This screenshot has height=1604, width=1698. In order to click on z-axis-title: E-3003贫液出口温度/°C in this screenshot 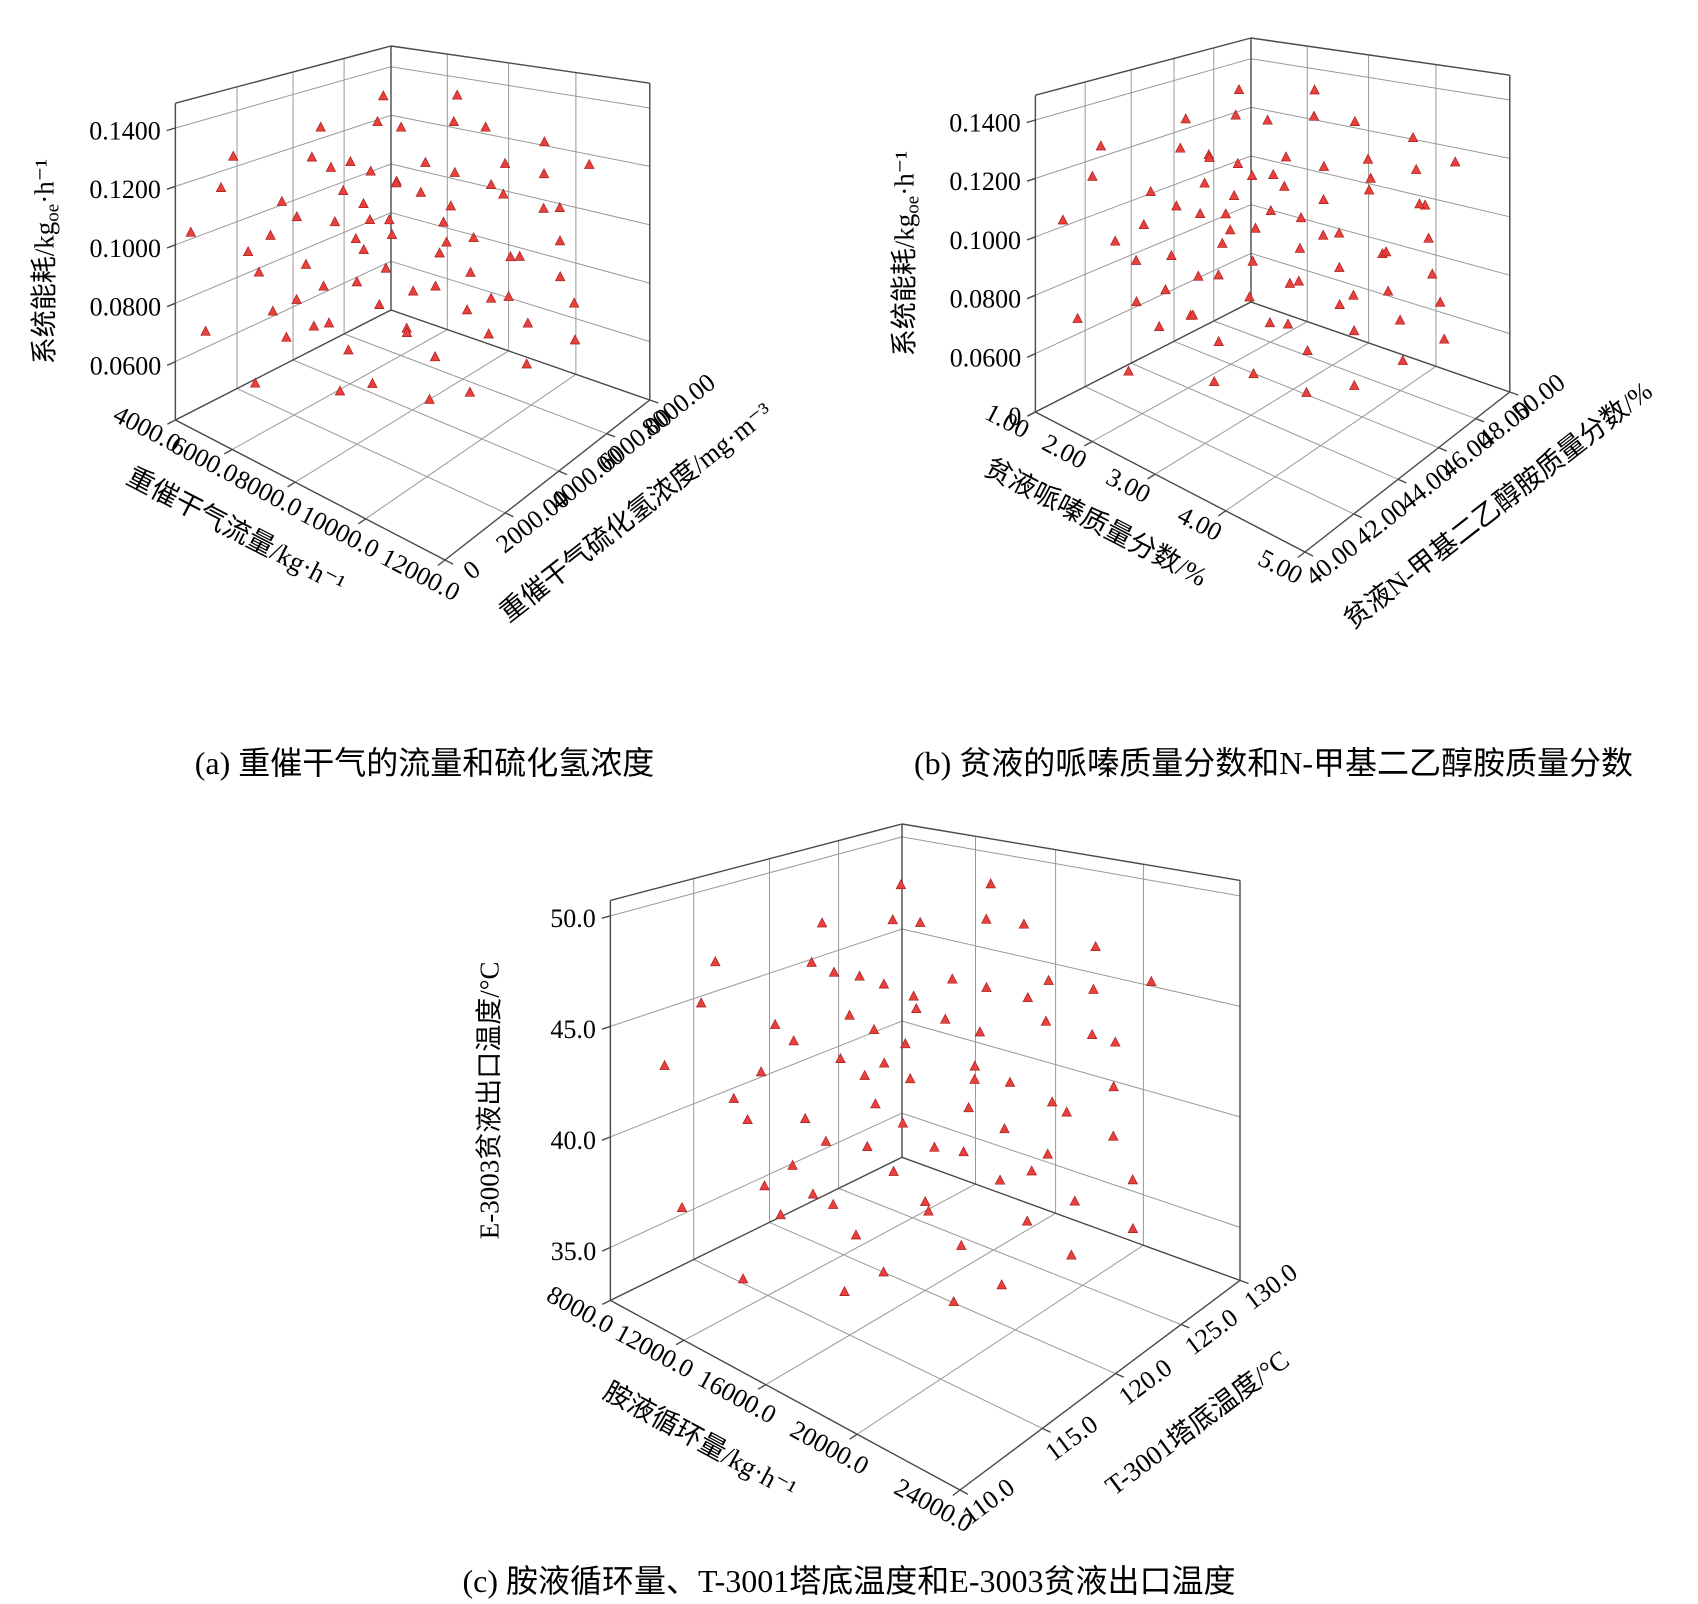, I will do `click(489, 1101)`.